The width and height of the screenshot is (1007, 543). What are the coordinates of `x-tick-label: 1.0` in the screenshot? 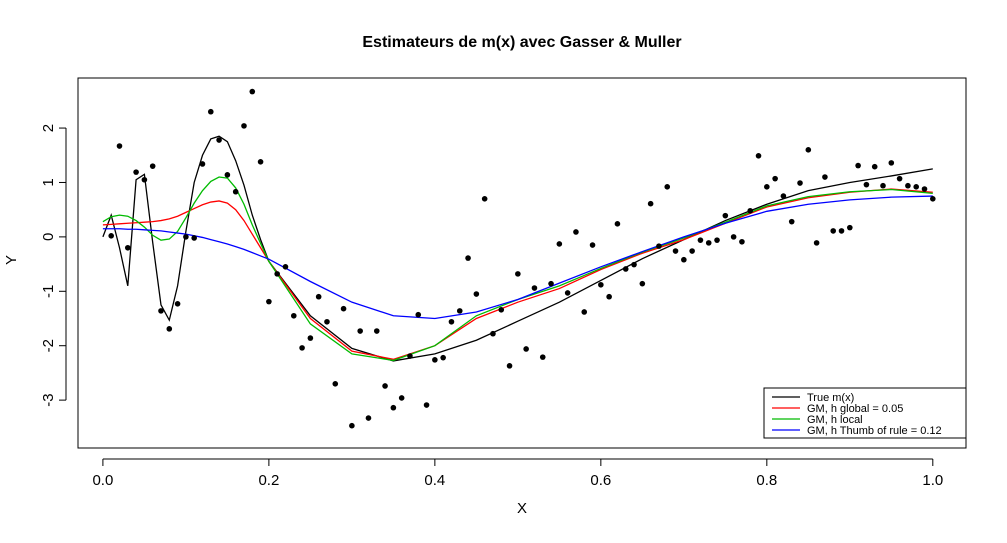 It's located at (932, 480).